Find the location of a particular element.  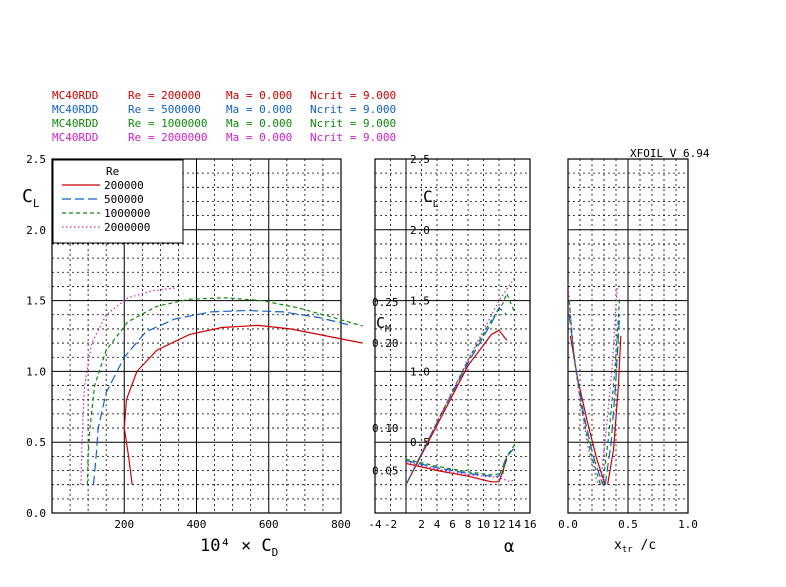

version-label: XFOIL V 6.94 is located at coordinates (670, 153).